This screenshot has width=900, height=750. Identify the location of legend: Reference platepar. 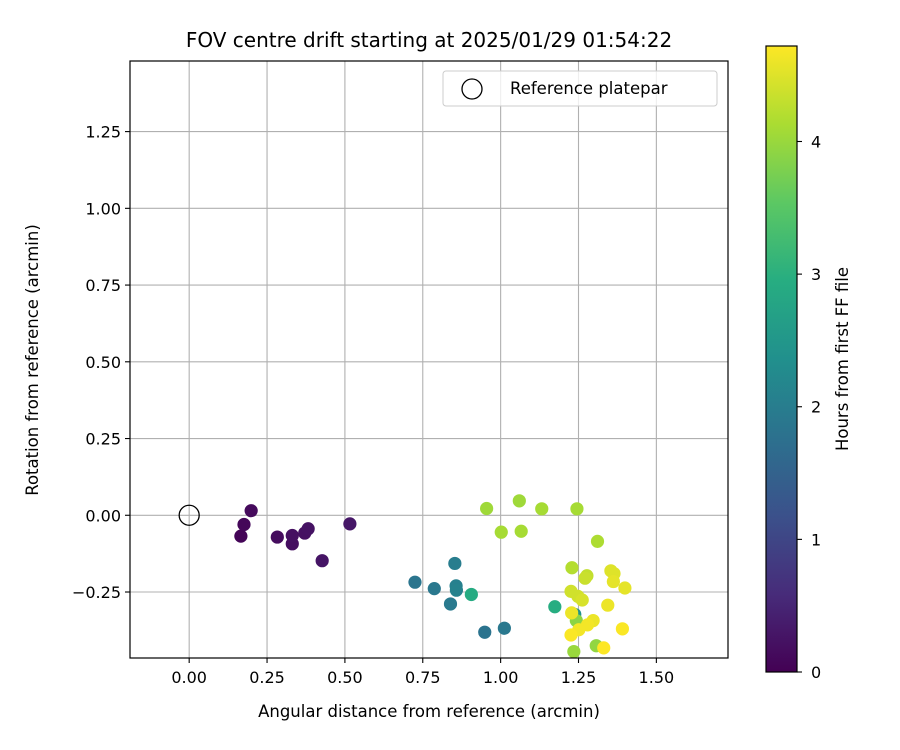
(580, 88).